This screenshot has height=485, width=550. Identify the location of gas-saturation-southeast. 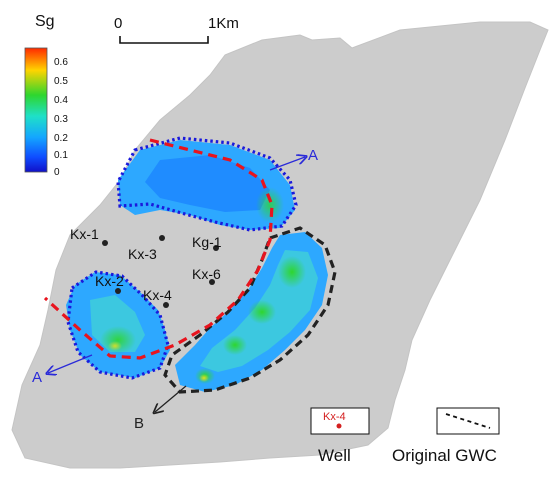
(251, 312).